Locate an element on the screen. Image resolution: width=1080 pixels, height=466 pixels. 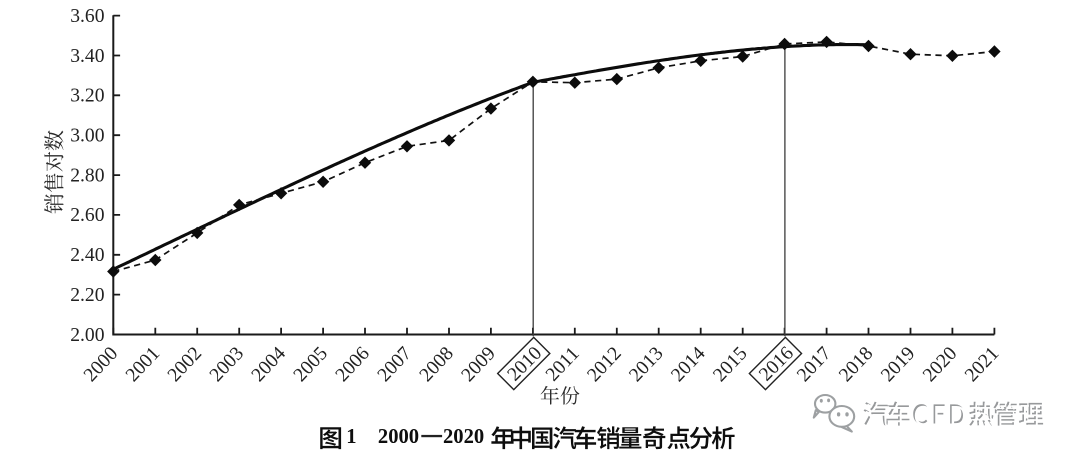
svg-text: 2.60 is located at coordinates (87, 215).